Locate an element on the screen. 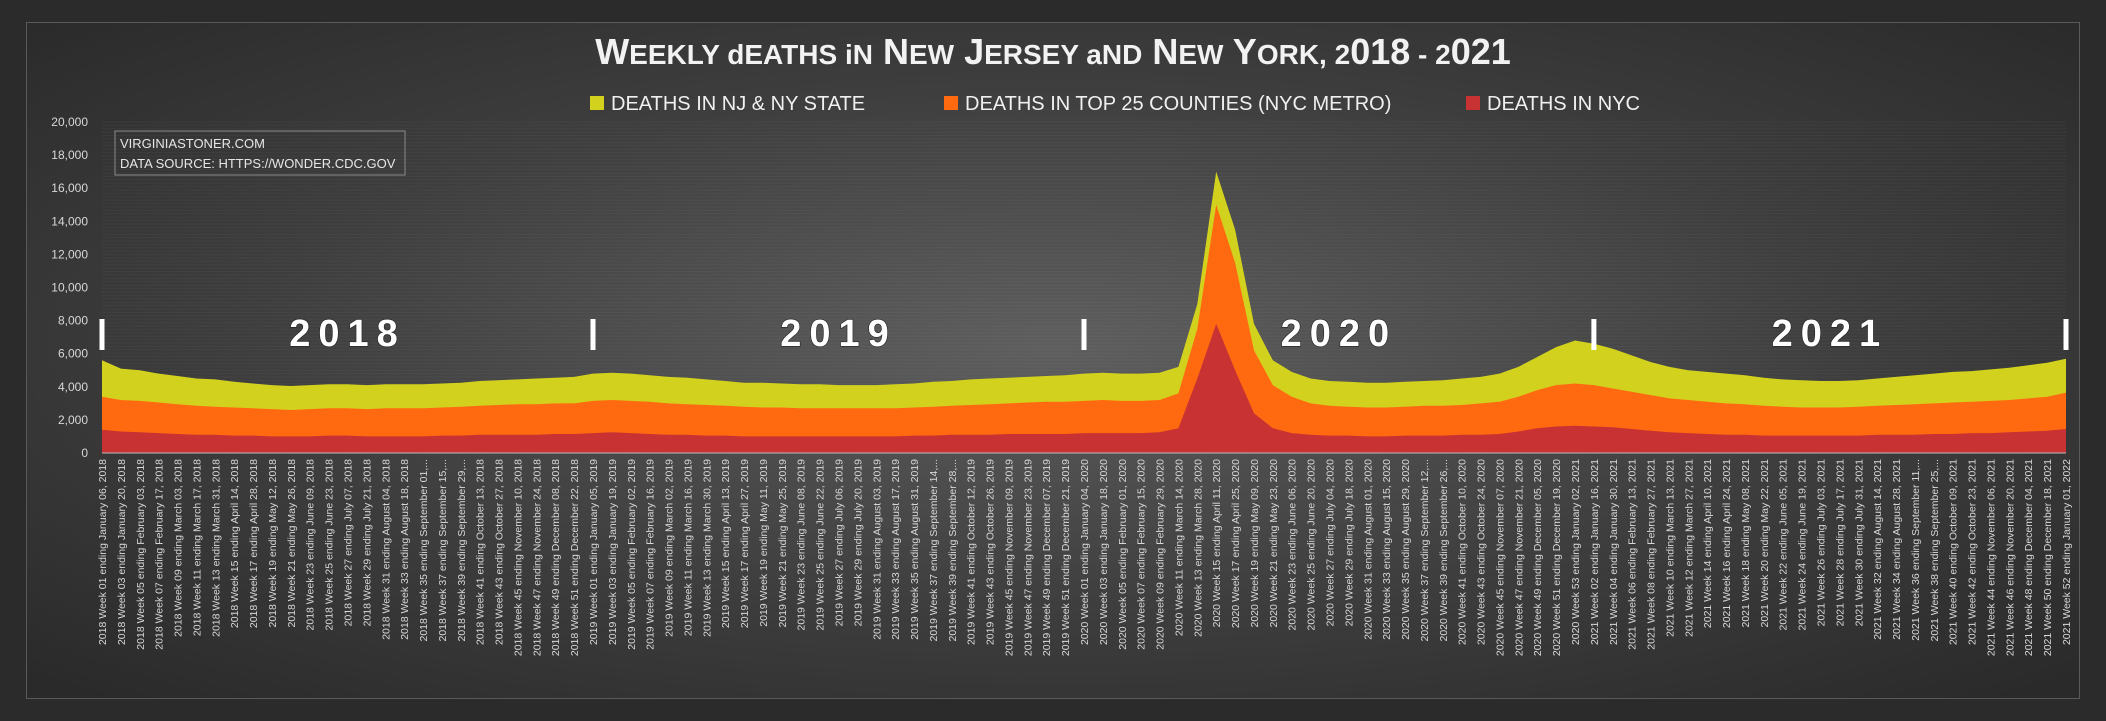 The image size is (2106, 721). x-tick-label: 2019 Week 27 ending July 06, 2019 is located at coordinates (840, 543).